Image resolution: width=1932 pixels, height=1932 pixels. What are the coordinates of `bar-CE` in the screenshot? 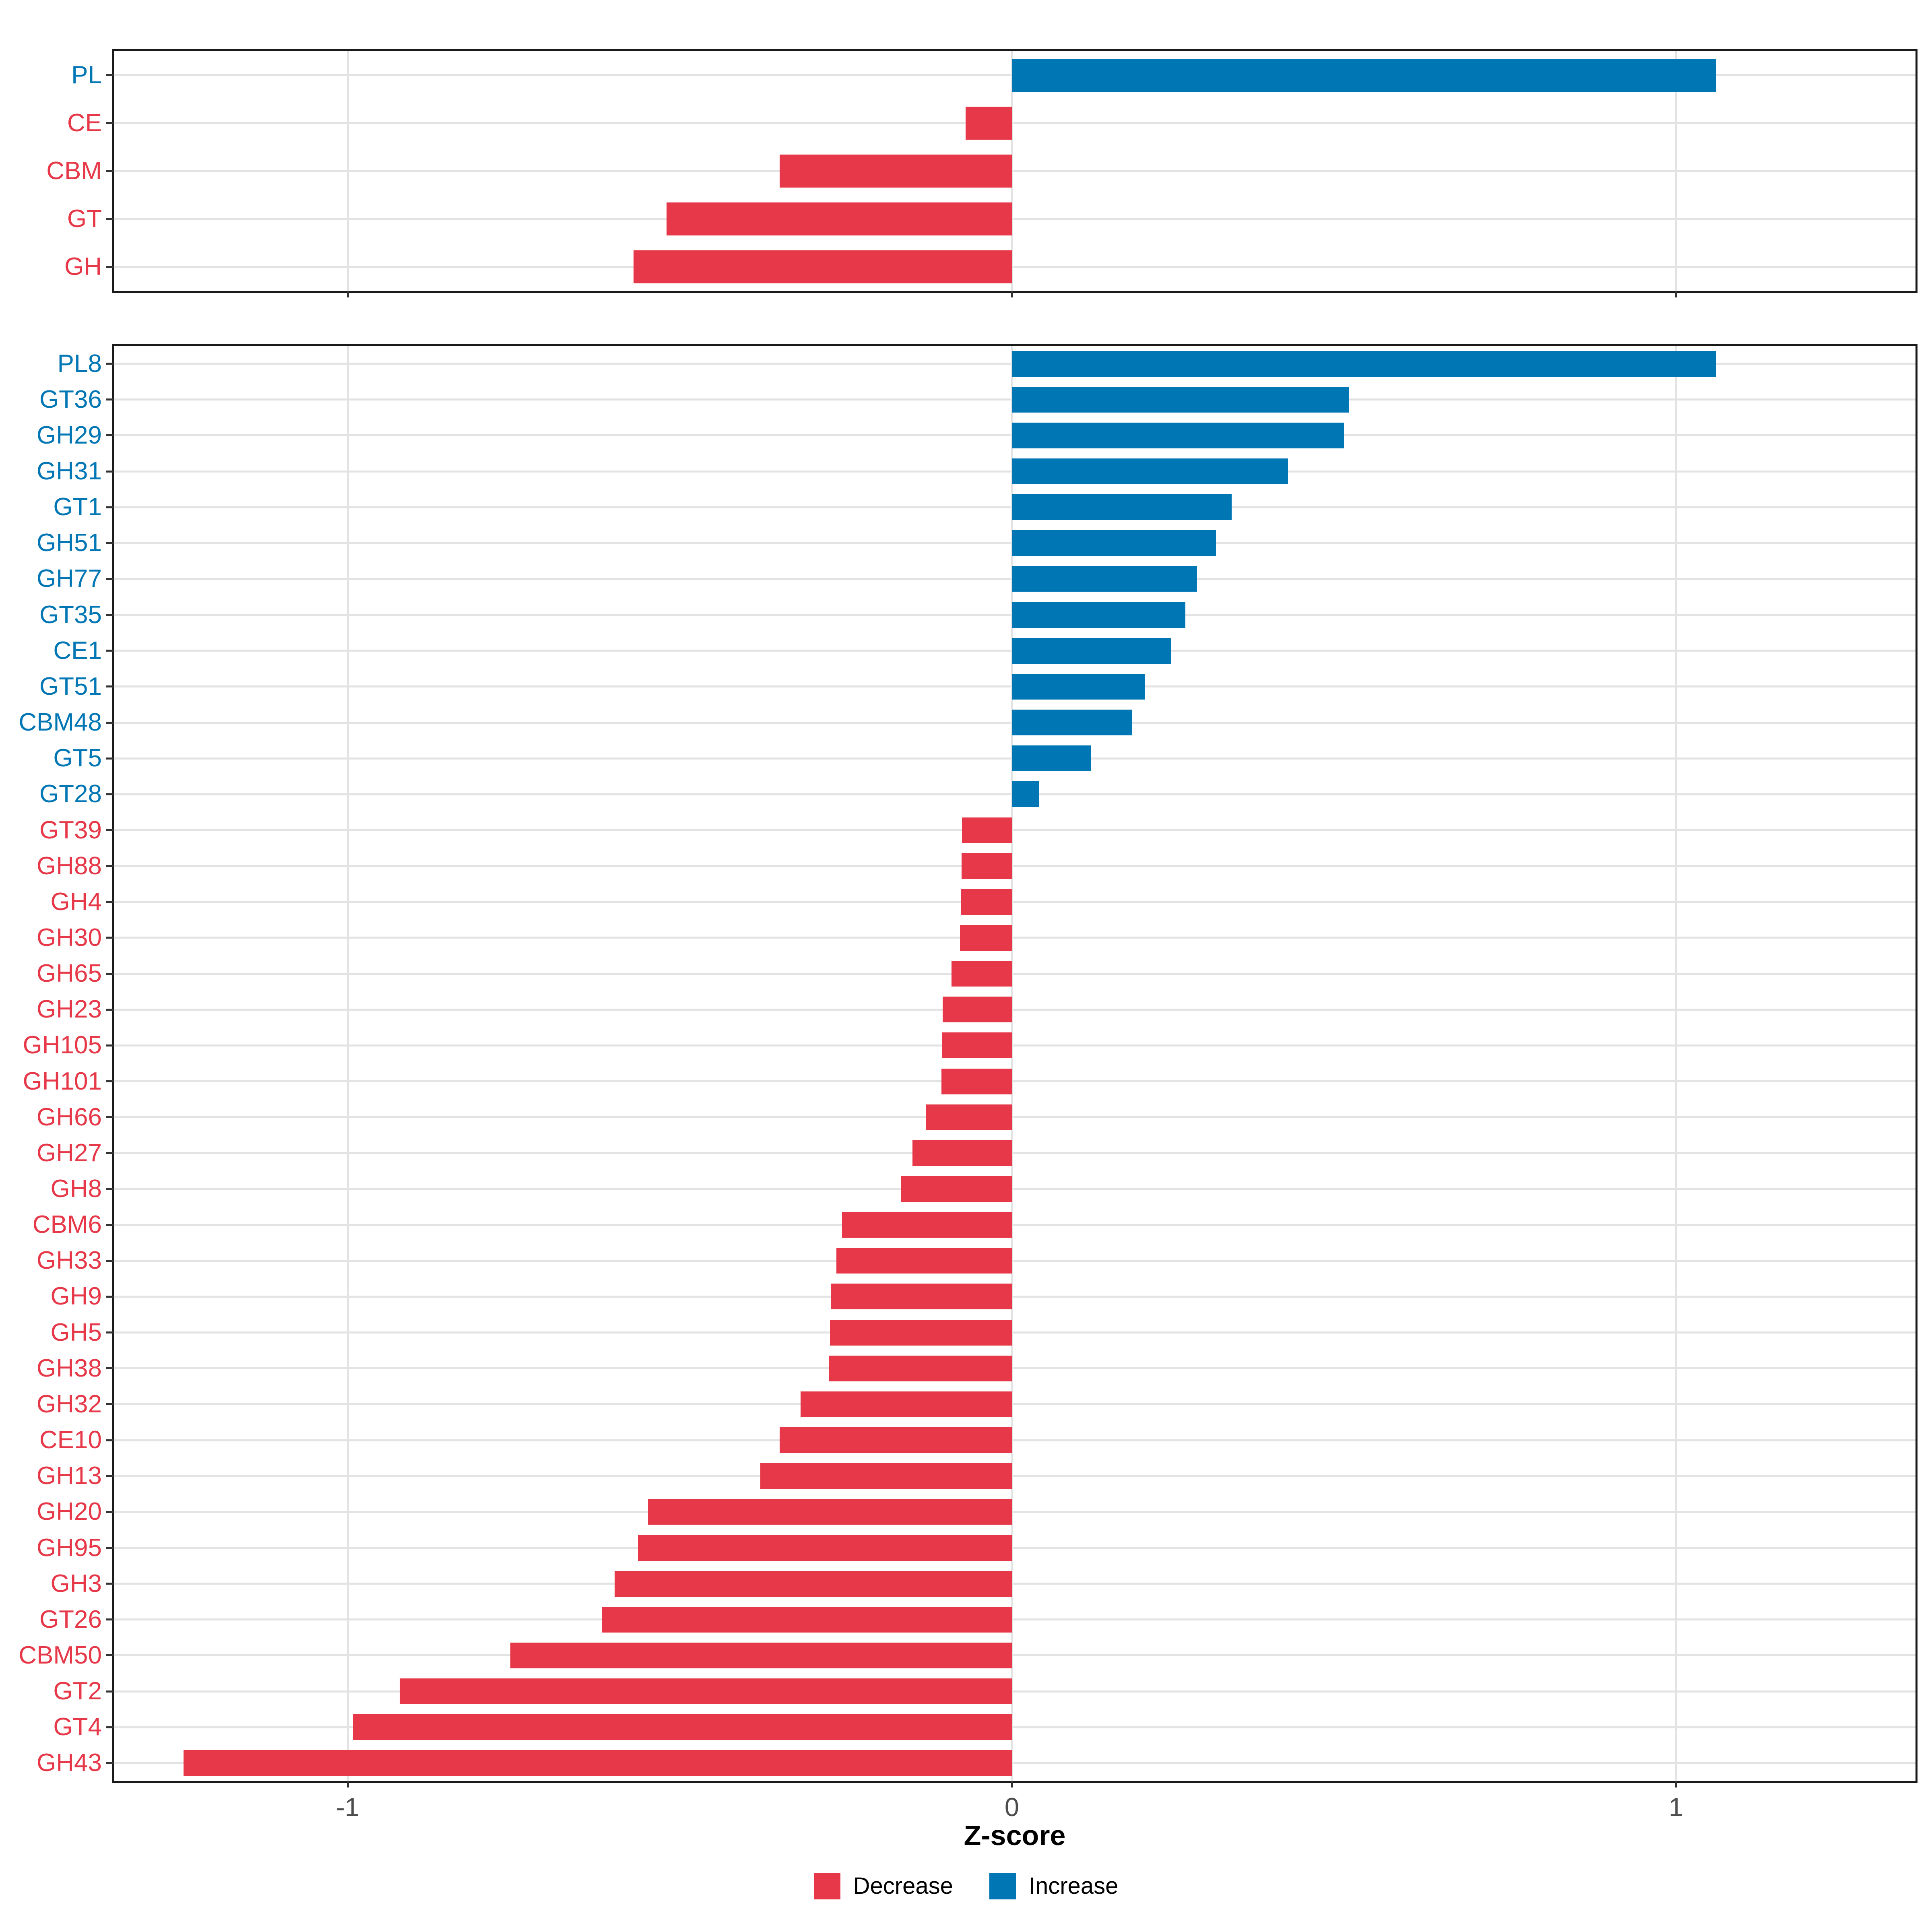 It's located at (988, 123).